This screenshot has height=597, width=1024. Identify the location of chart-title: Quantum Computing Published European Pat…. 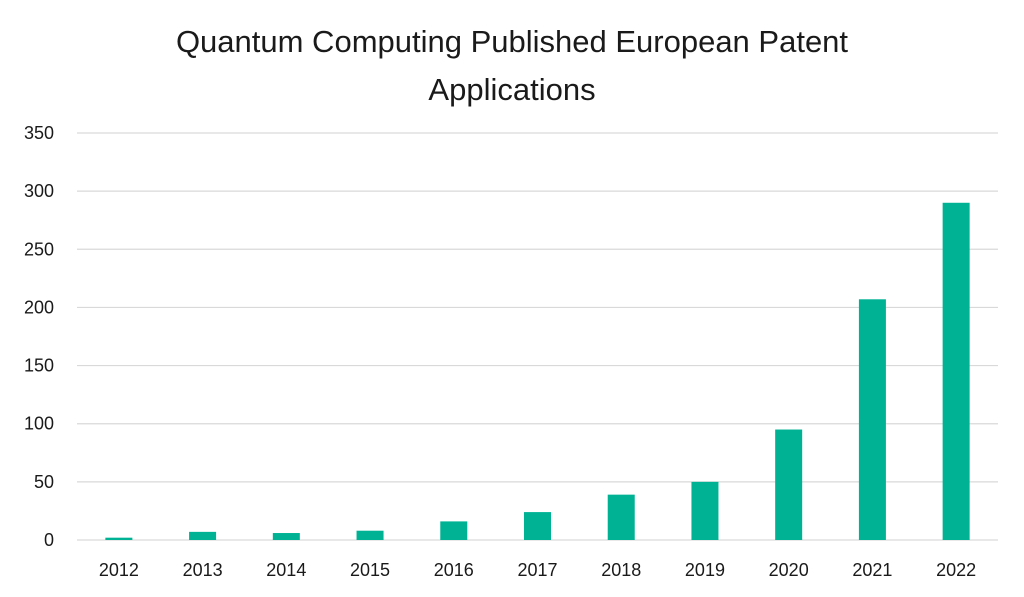
(512, 65).